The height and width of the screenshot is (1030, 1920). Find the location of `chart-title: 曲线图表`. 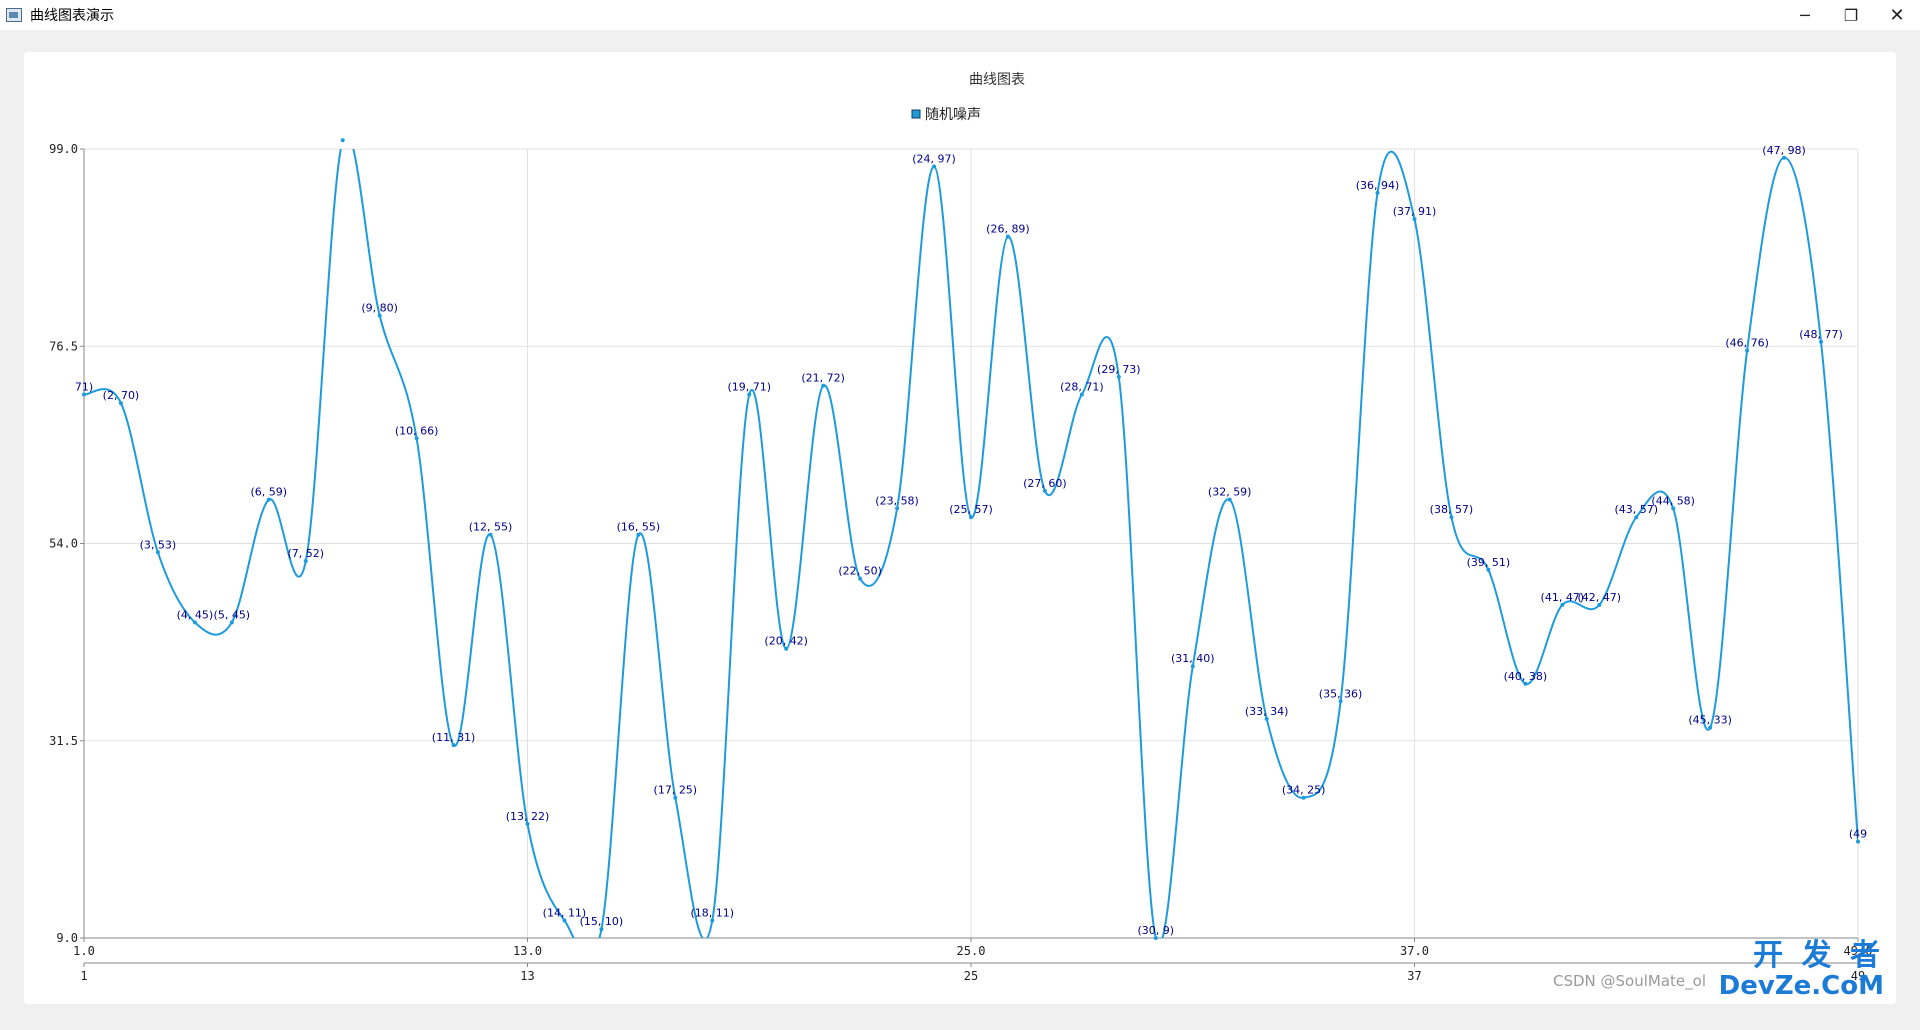

chart-title: 曲线图表 is located at coordinates (997, 80).